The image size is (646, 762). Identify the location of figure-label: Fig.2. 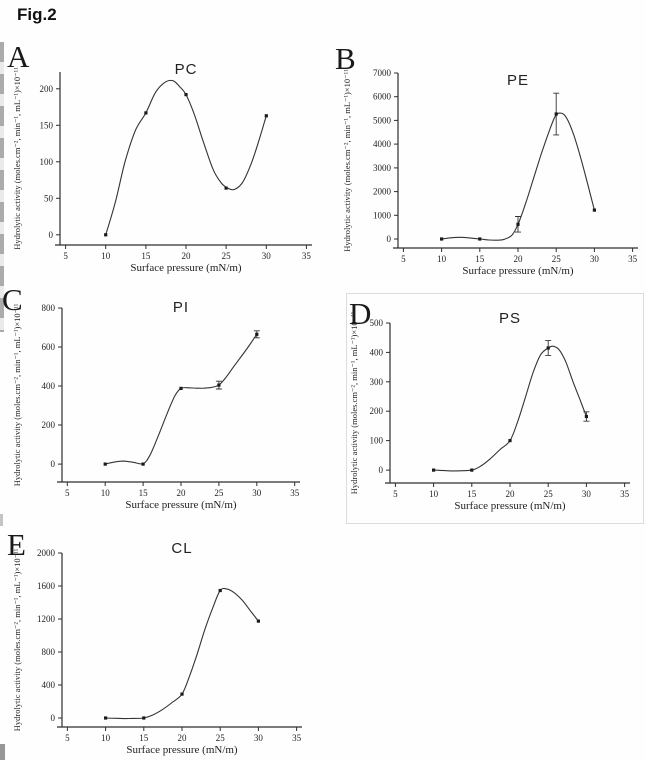
(37, 14).